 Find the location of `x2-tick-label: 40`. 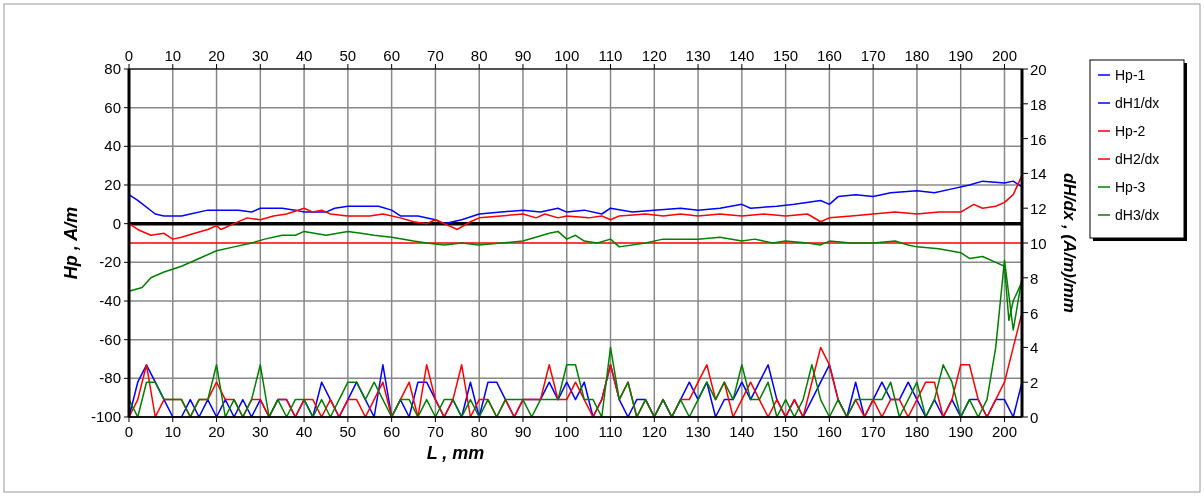

x2-tick-label: 40 is located at coordinates (304, 431).